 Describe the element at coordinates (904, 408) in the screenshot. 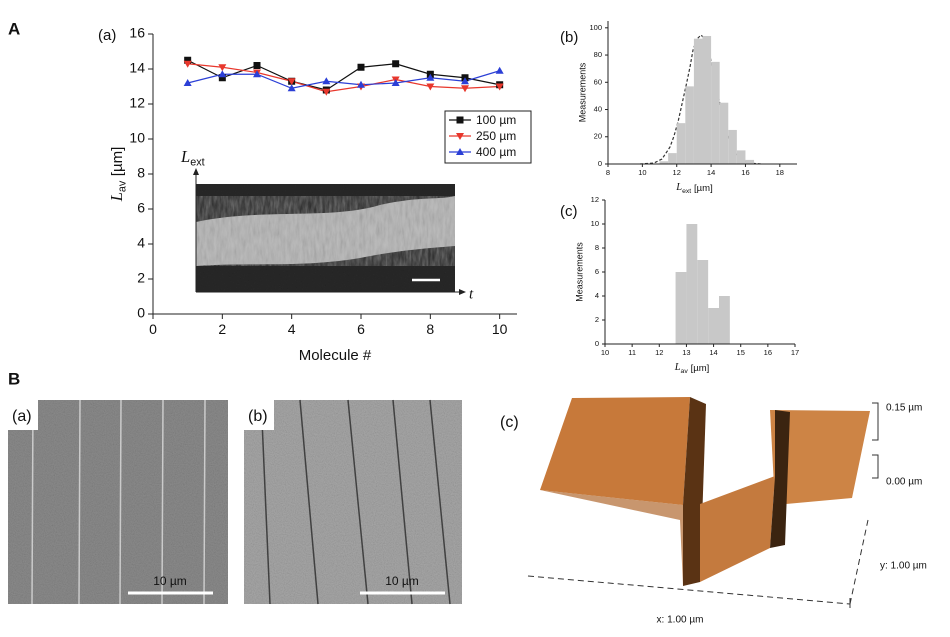

I see `z-axis-label: 0.15 µm` at that location.